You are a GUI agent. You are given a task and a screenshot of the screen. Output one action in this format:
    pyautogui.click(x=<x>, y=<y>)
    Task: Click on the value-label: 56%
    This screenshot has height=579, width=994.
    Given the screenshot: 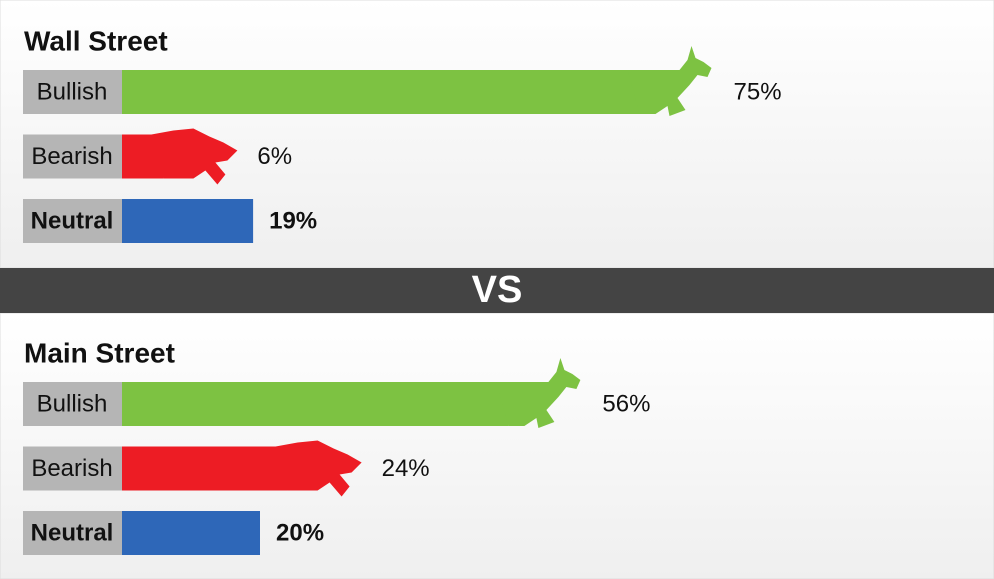 What is the action you would take?
    pyautogui.click(x=626, y=403)
    